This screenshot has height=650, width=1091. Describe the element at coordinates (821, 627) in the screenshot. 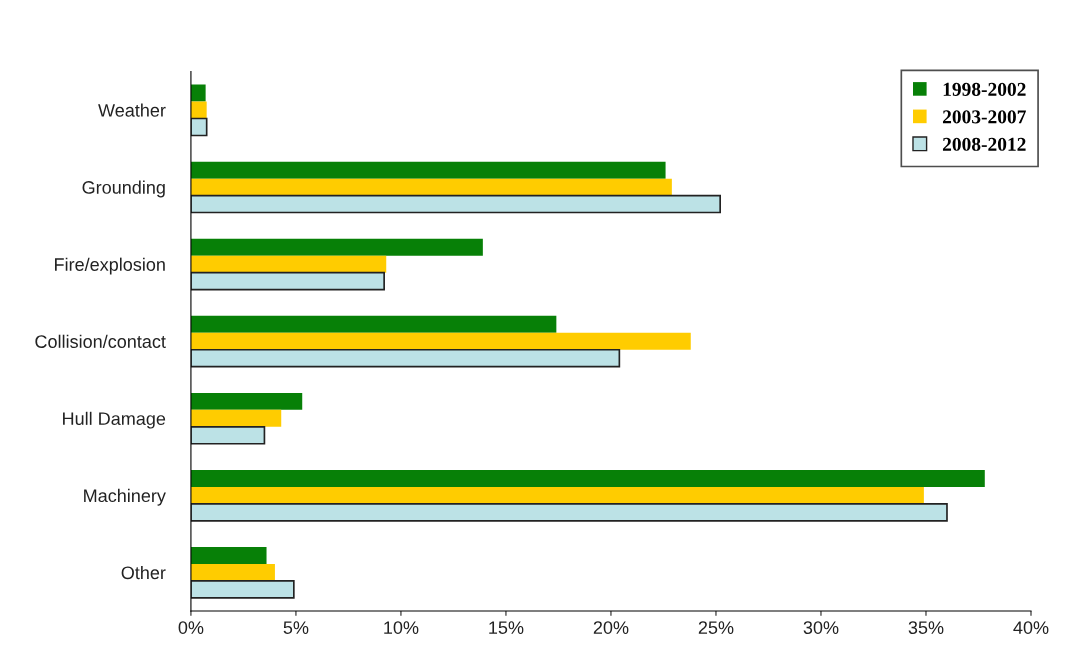

I see `x-tick-label: 30%` at that location.